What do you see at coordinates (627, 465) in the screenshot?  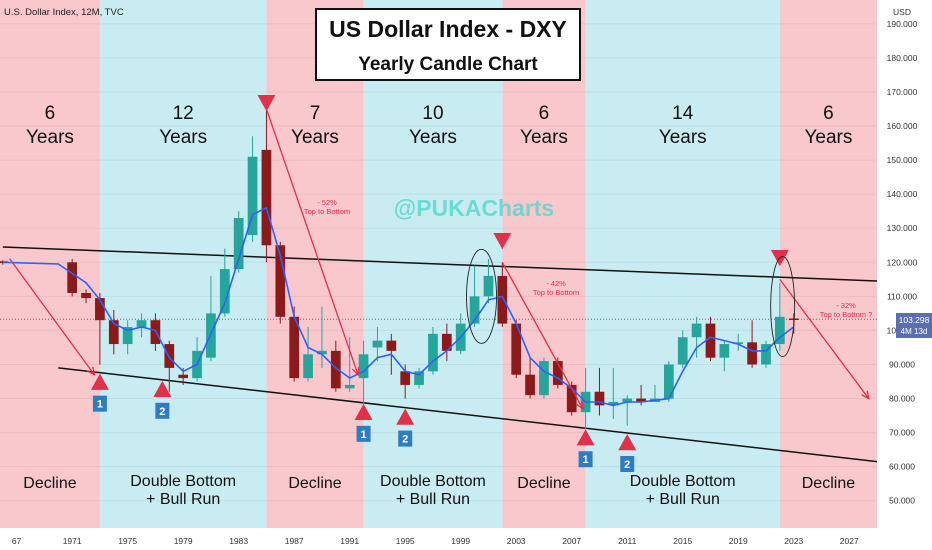 I see `bottom-badge-label: 2` at bounding box center [627, 465].